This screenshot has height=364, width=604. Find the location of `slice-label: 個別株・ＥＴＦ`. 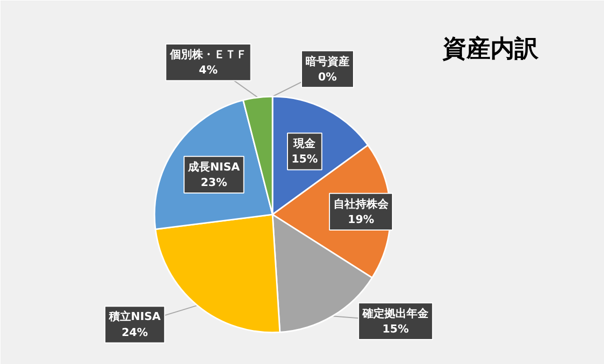

slice-label: 個別株・ＥＴＦ is located at coordinates (207, 55).